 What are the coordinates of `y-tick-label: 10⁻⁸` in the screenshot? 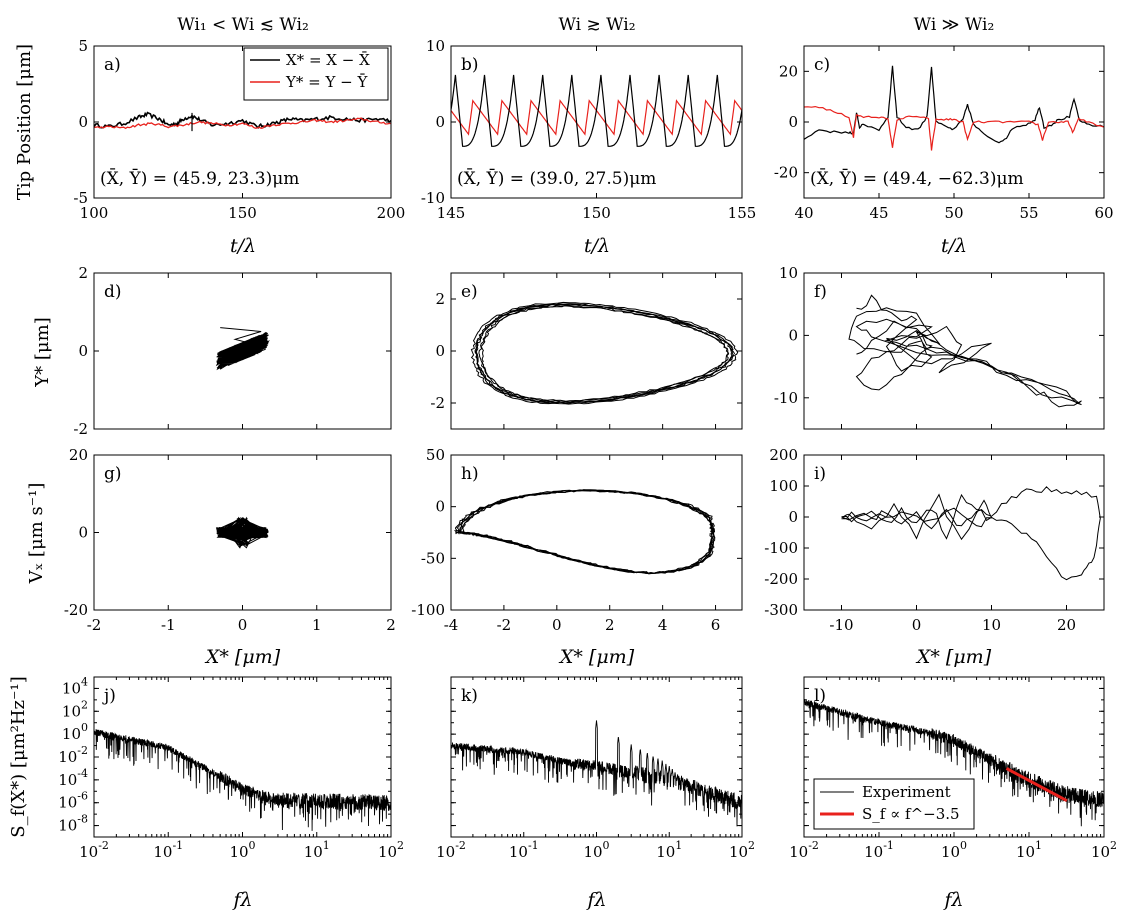 It's located at (73, 824).